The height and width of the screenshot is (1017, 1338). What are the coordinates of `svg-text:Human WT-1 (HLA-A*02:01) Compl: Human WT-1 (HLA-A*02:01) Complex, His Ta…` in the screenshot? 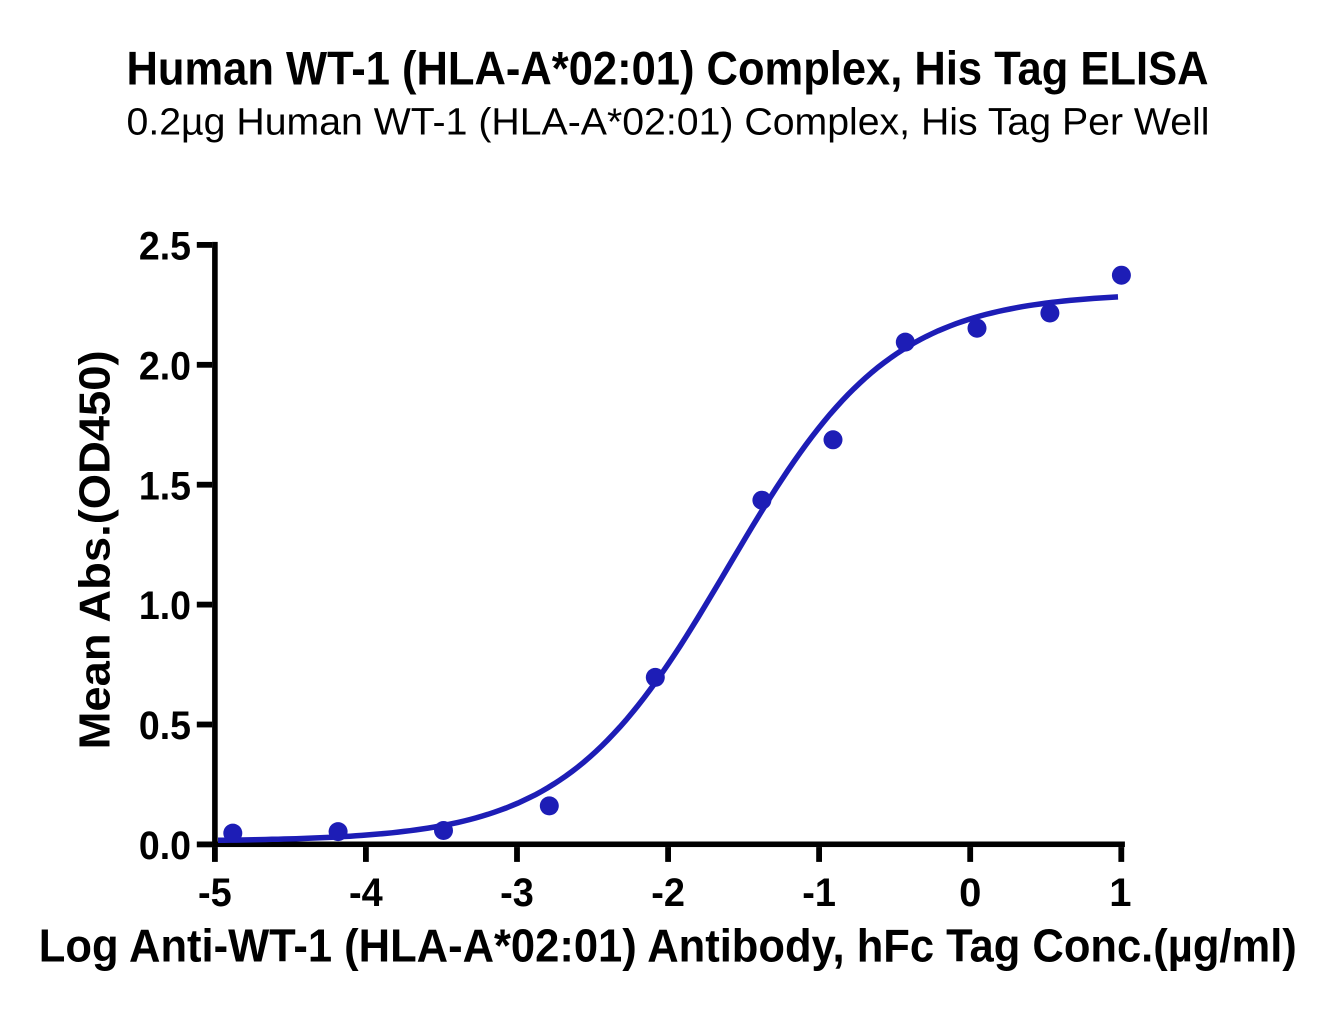 It's located at (668, 69).